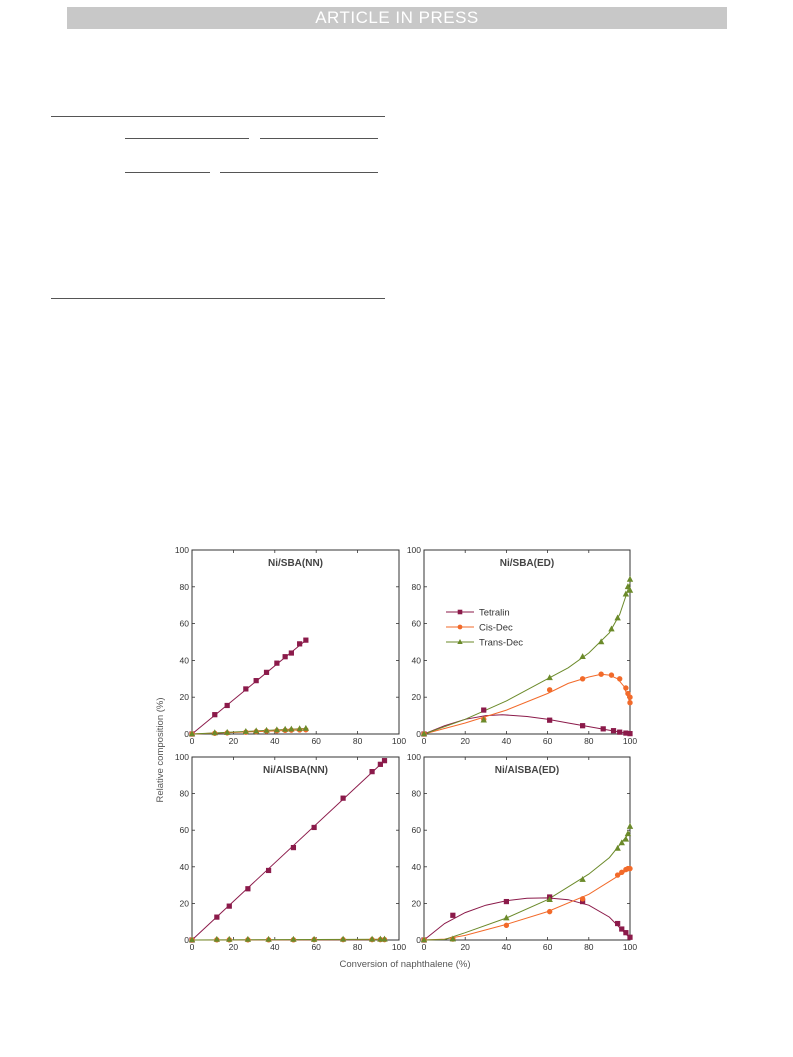  I want to click on series-line-tetralin, so click(288, 850).